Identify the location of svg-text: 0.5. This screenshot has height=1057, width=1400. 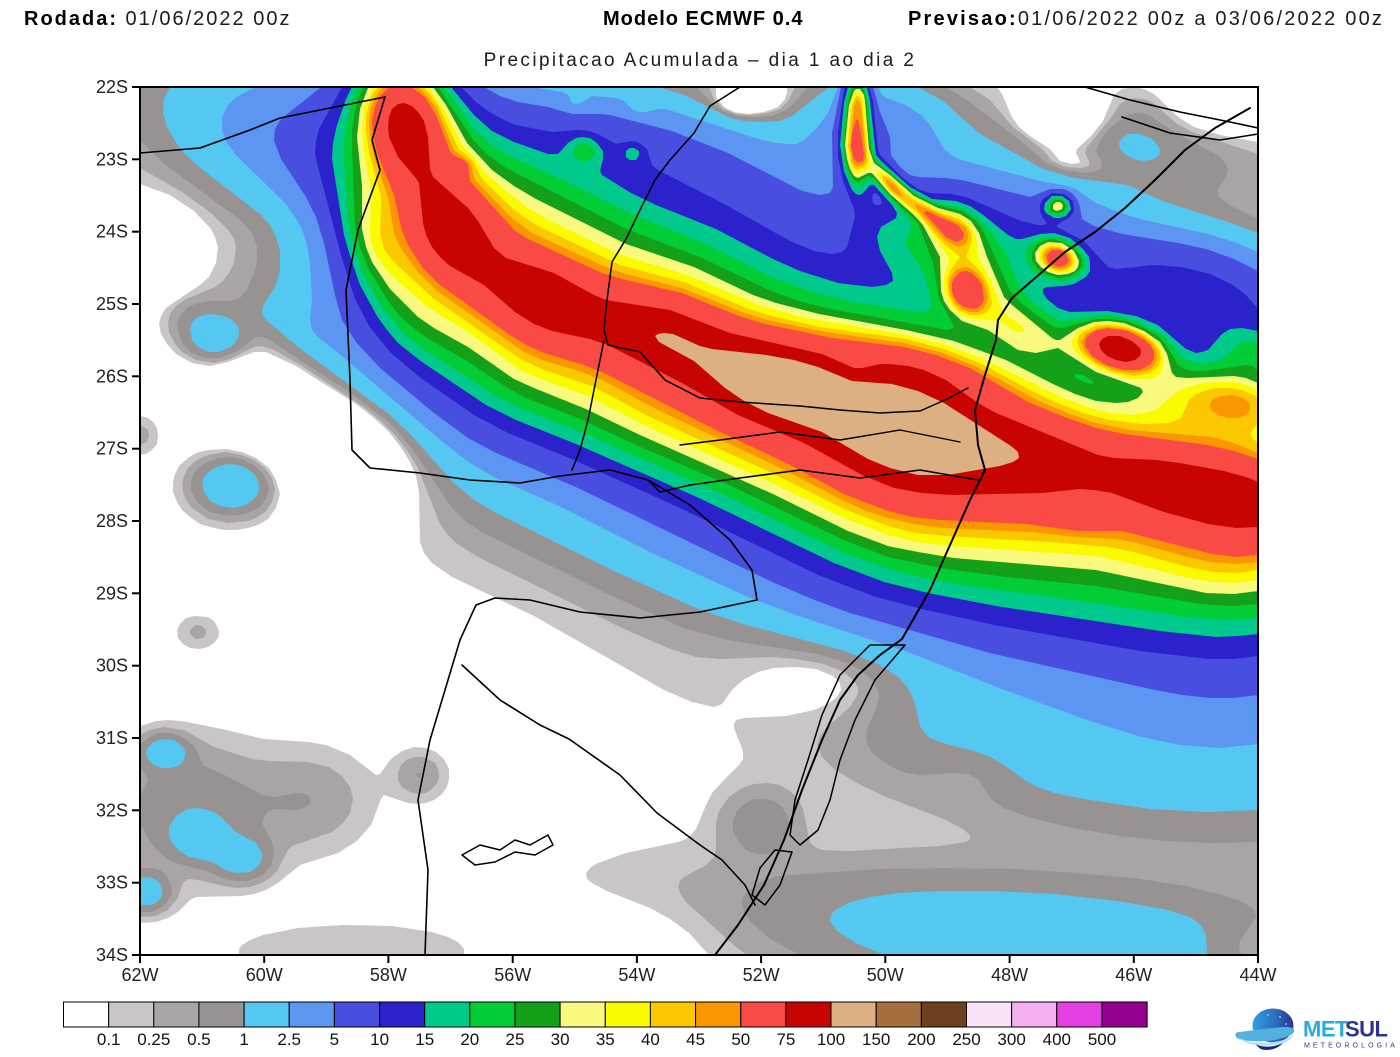
(199, 1039).